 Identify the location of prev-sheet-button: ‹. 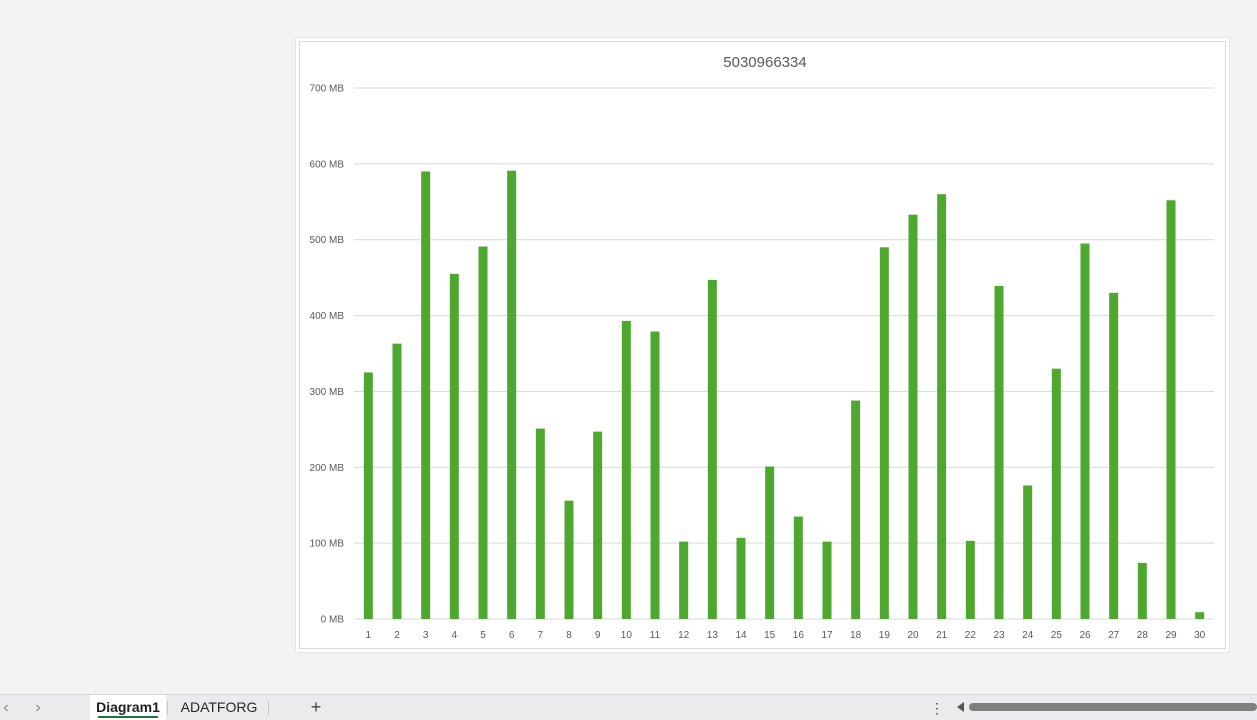
(7, 708).